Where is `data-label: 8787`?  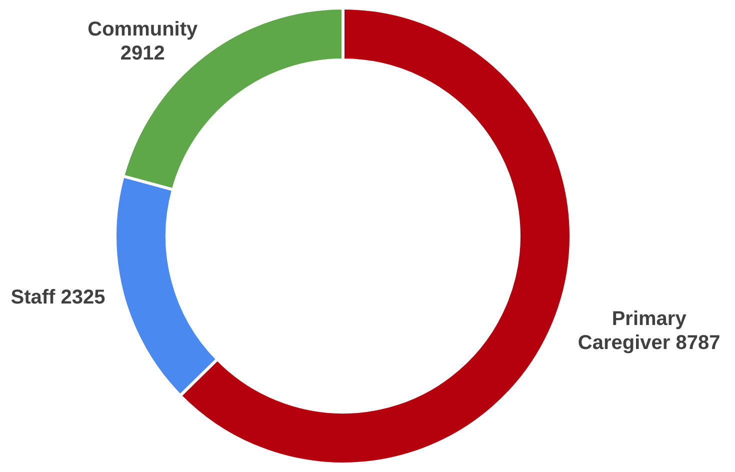
data-label: 8787 is located at coordinates (698, 343).